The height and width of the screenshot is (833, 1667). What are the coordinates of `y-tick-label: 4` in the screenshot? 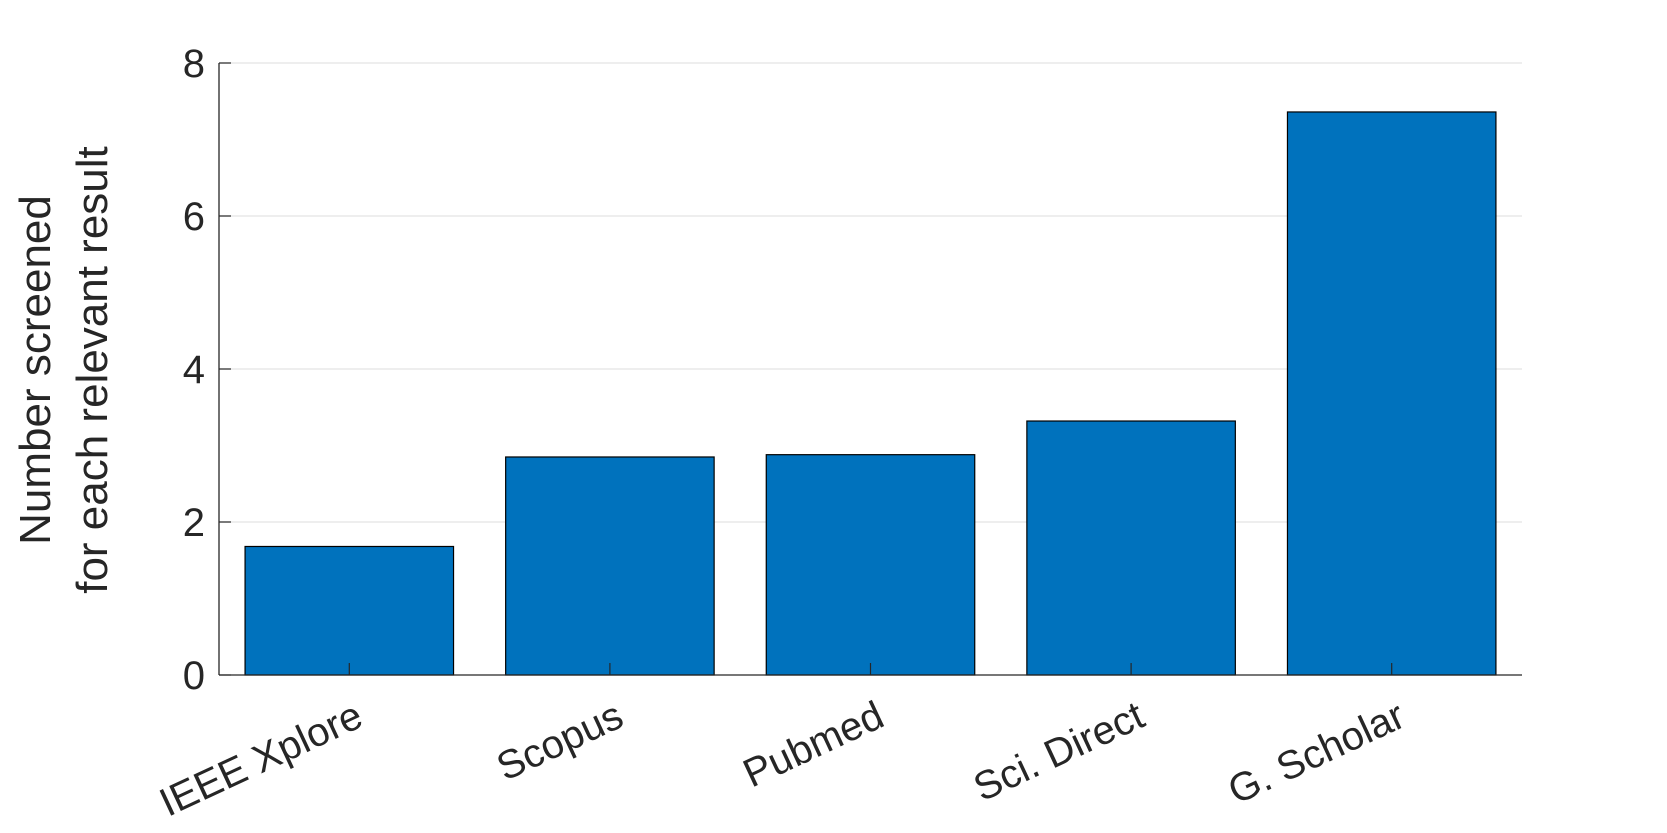 It's located at (194, 370).